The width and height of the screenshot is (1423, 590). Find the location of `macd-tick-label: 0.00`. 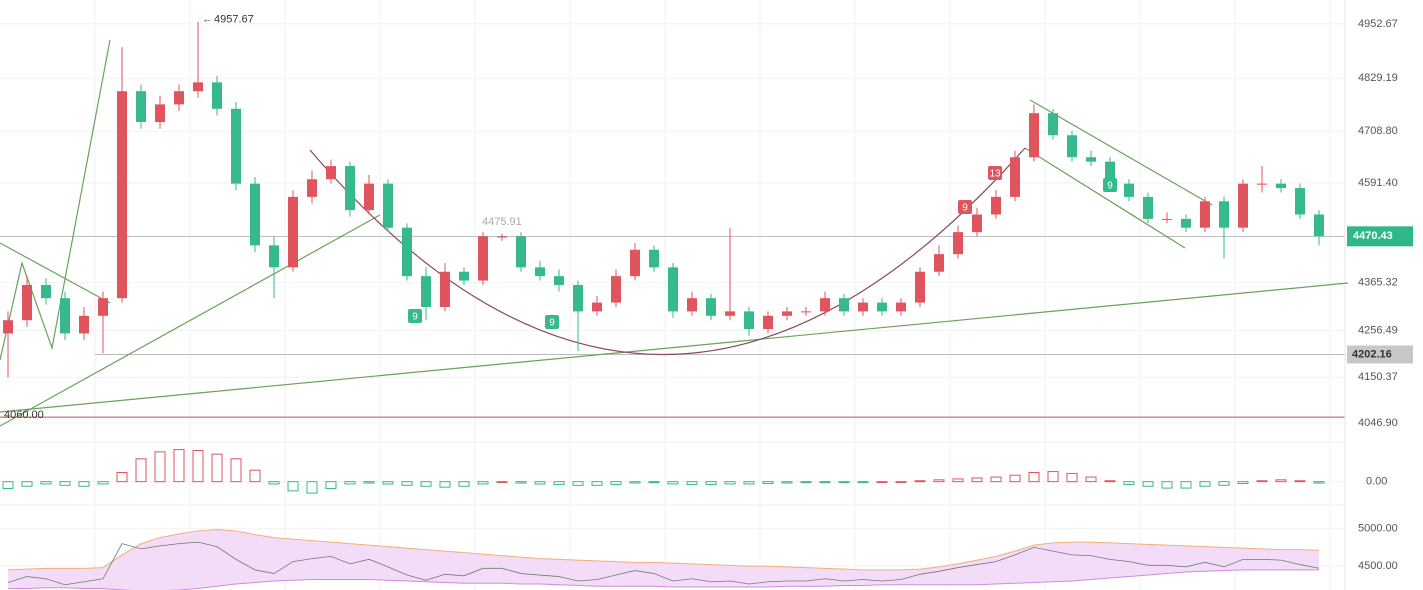

macd-tick-label: 0.00 is located at coordinates (1376, 482).